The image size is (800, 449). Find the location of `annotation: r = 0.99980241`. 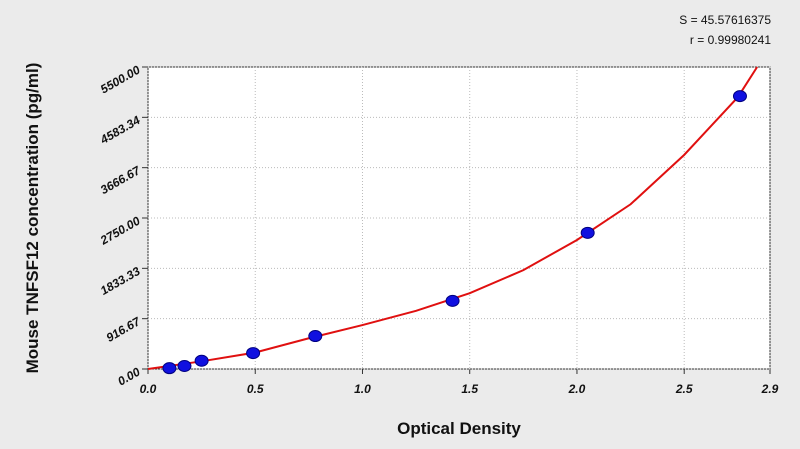

annotation: r = 0.99980241 is located at coordinates (730, 40).